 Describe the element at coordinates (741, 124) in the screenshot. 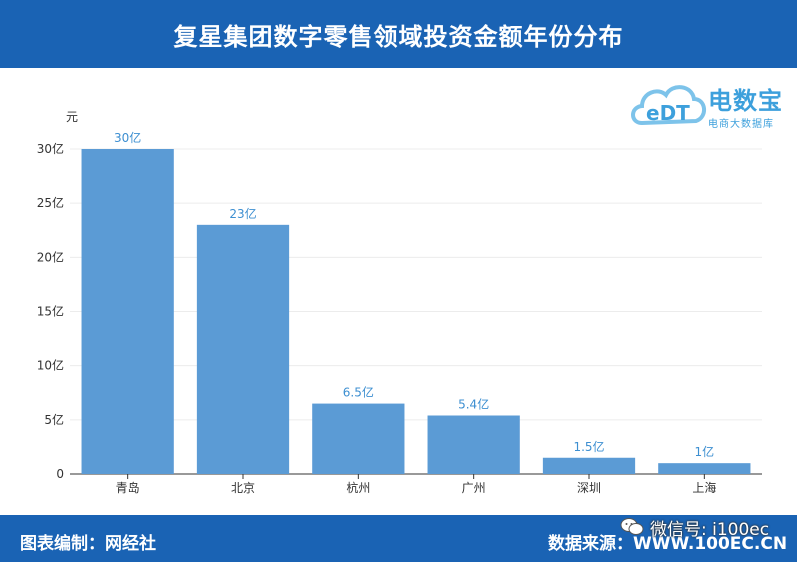

I see `logo-subtitle: 电商大数据库` at that location.